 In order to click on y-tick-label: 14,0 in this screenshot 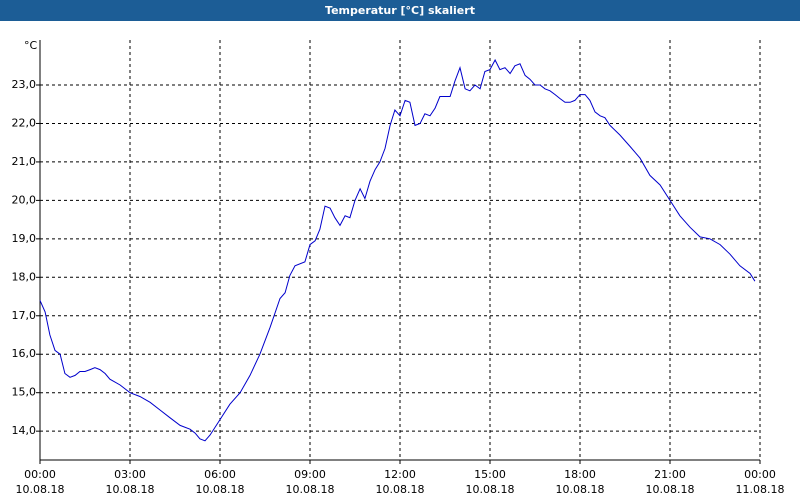, I will do `click(24, 430)`.